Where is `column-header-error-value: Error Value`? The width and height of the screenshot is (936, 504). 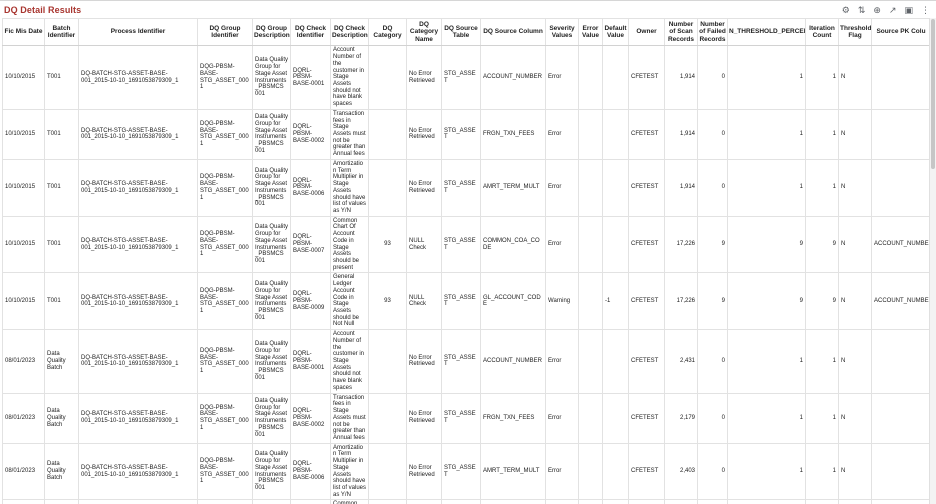 column-header-error-value: Error Value is located at coordinates (590, 32).